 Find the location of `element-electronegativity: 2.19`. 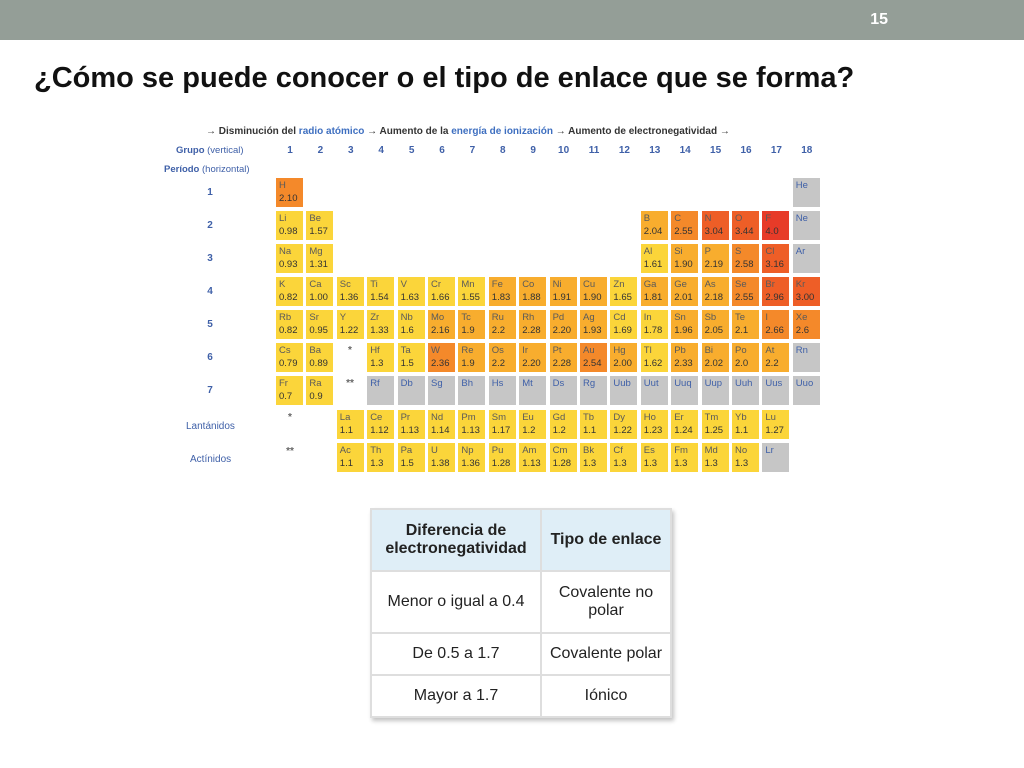

element-electronegativity: 2.19 is located at coordinates (714, 264).